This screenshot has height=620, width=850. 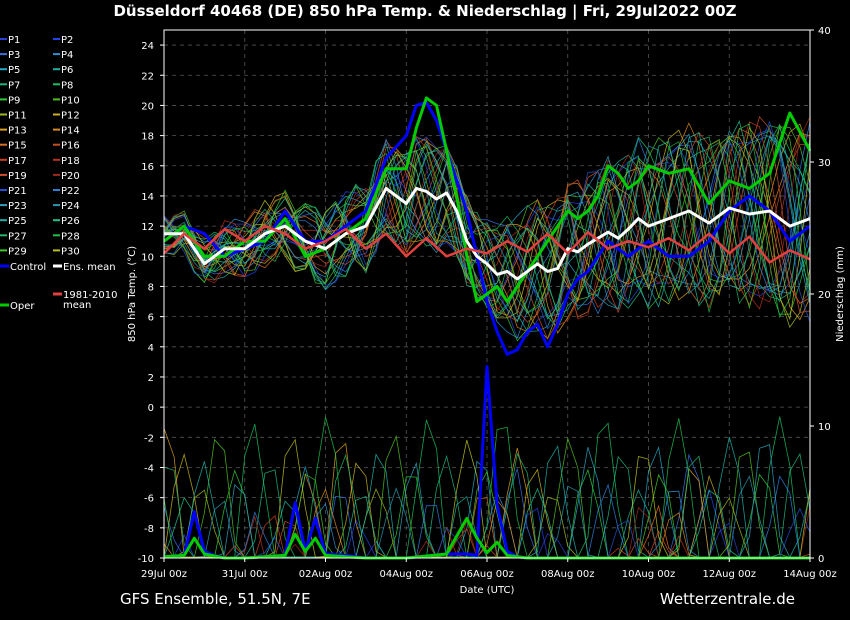 What do you see at coordinates (149, 499) in the screenshot?
I see `y-tick-label: -6` at bounding box center [149, 499].